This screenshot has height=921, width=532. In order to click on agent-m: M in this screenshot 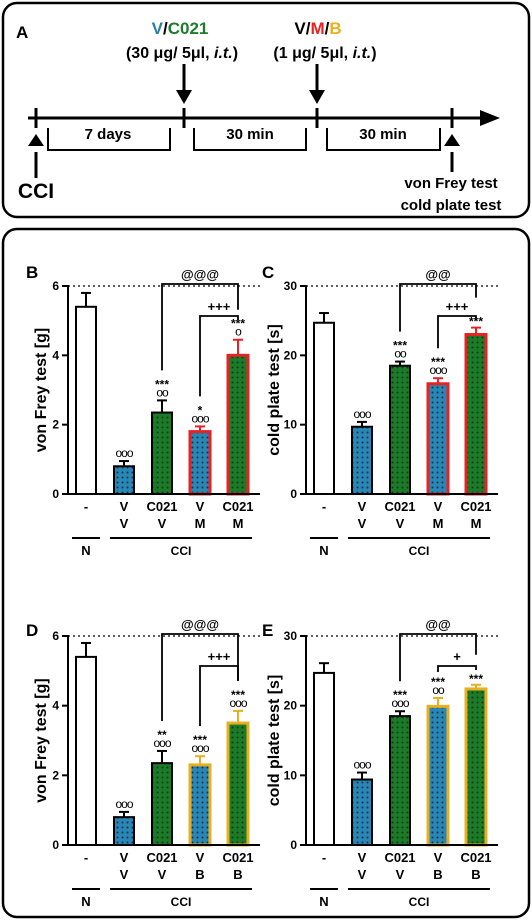, I will do `click(317, 28)`.